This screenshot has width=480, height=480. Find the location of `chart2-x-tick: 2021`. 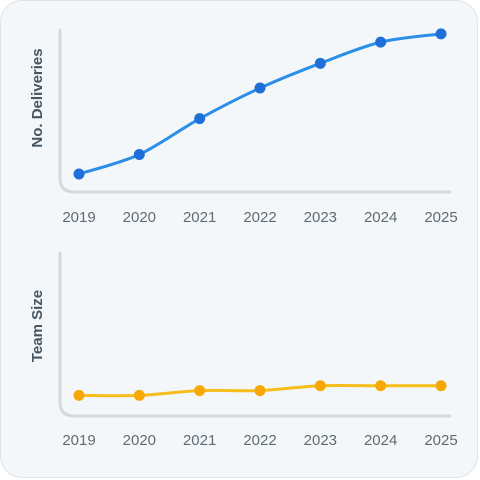

chart2-x-tick: 2021 is located at coordinates (199, 440).